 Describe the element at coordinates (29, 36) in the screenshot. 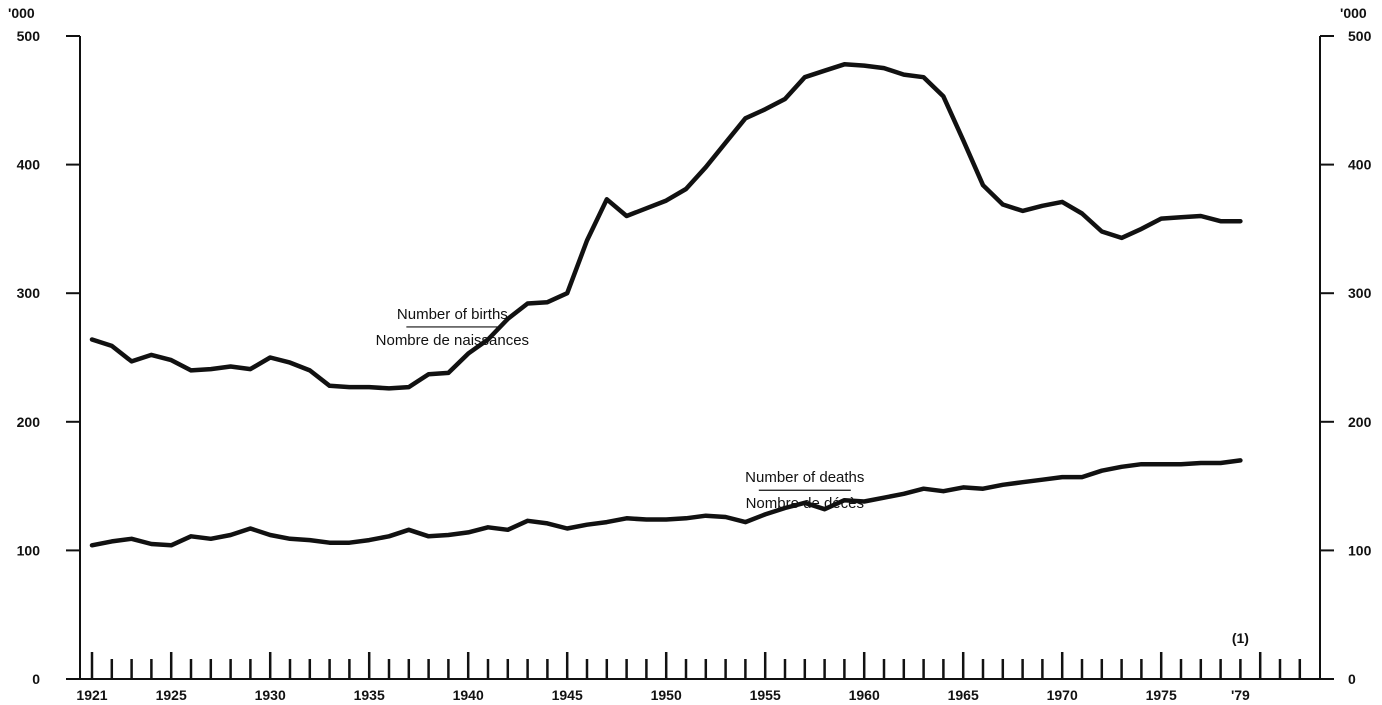

I see `y-tick-label-left: 500` at that location.